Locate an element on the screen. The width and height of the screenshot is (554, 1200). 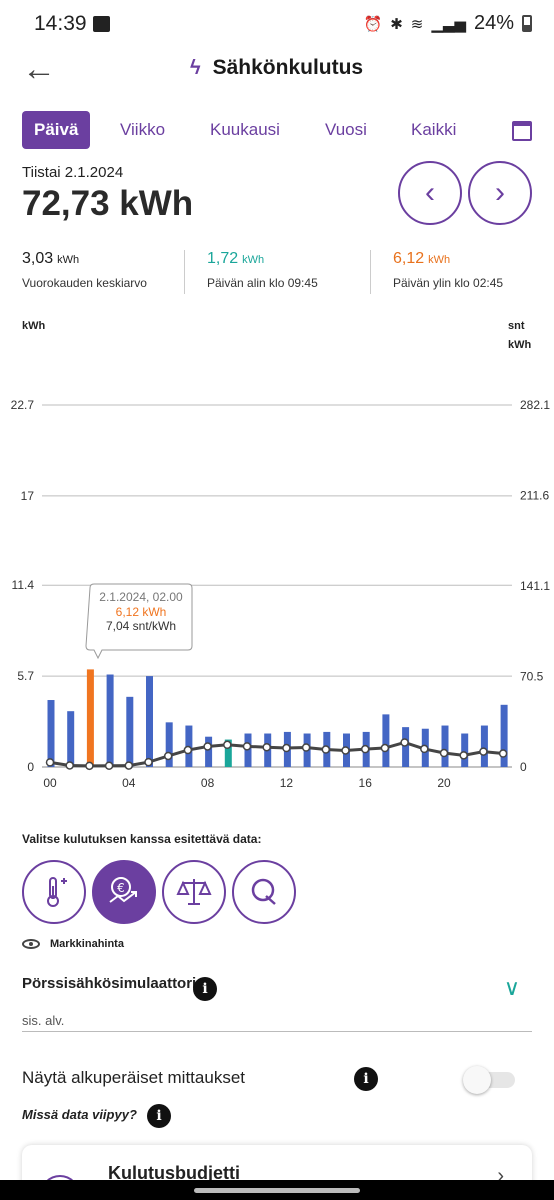
tab-day: Päivä is located at coordinates (56, 130).